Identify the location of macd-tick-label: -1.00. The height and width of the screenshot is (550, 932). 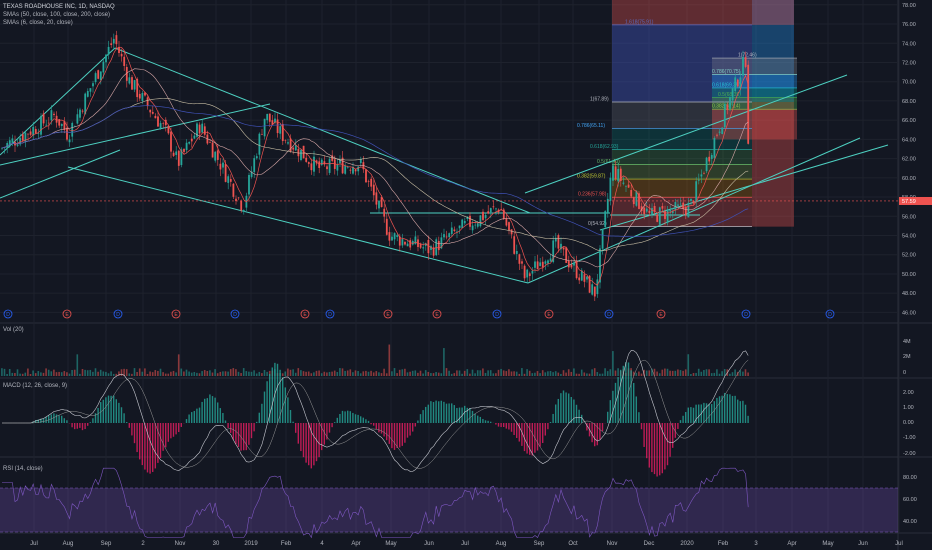
(909, 438).